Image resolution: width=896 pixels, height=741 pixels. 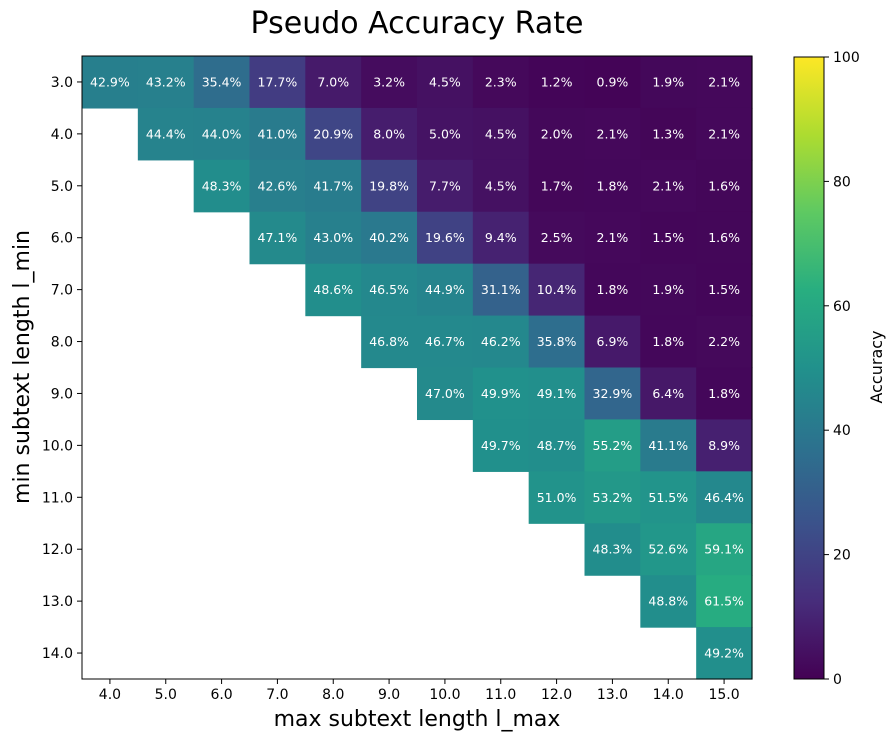 I want to click on cell-value-label: 49.7%, so click(x=501, y=445).